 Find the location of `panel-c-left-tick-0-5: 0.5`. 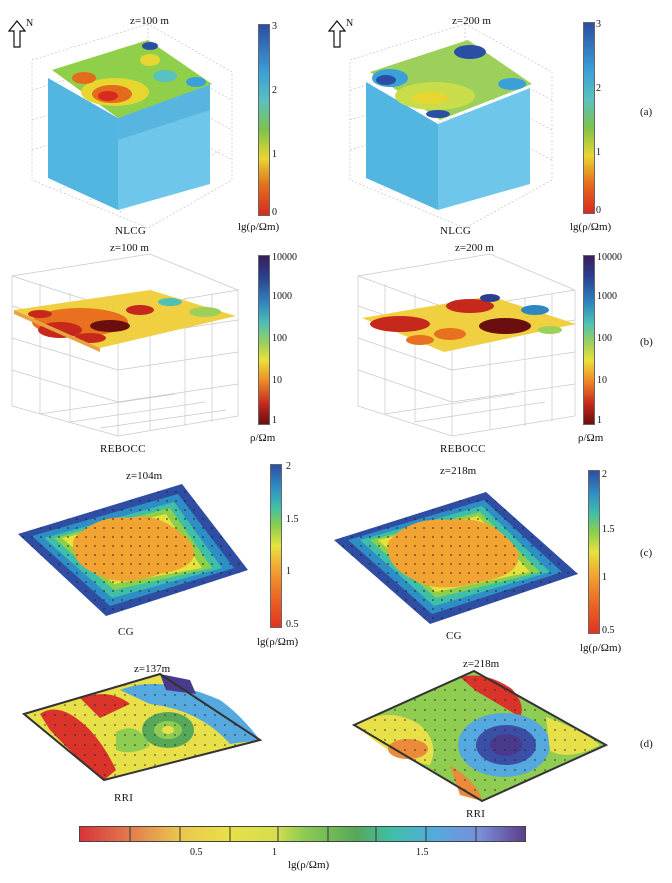

panel-c-left-tick-0-5: 0.5 is located at coordinates (292, 624).